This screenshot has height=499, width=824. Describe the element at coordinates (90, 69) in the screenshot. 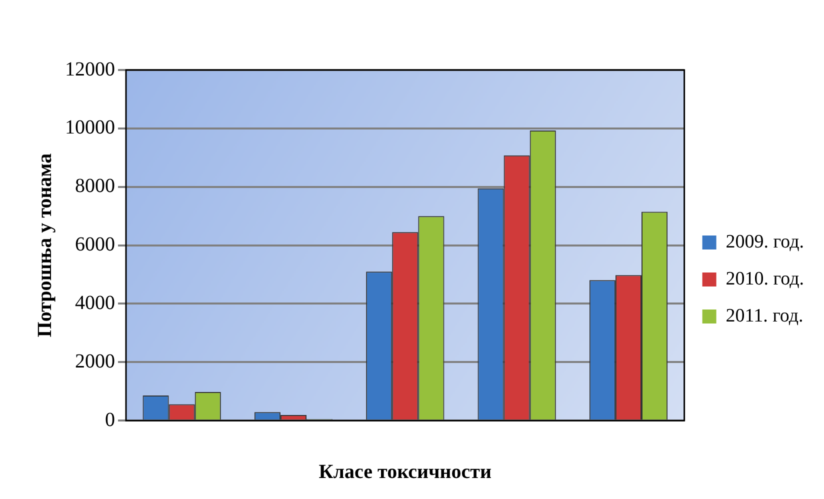

I see `y-tick-label: 12000` at that location.